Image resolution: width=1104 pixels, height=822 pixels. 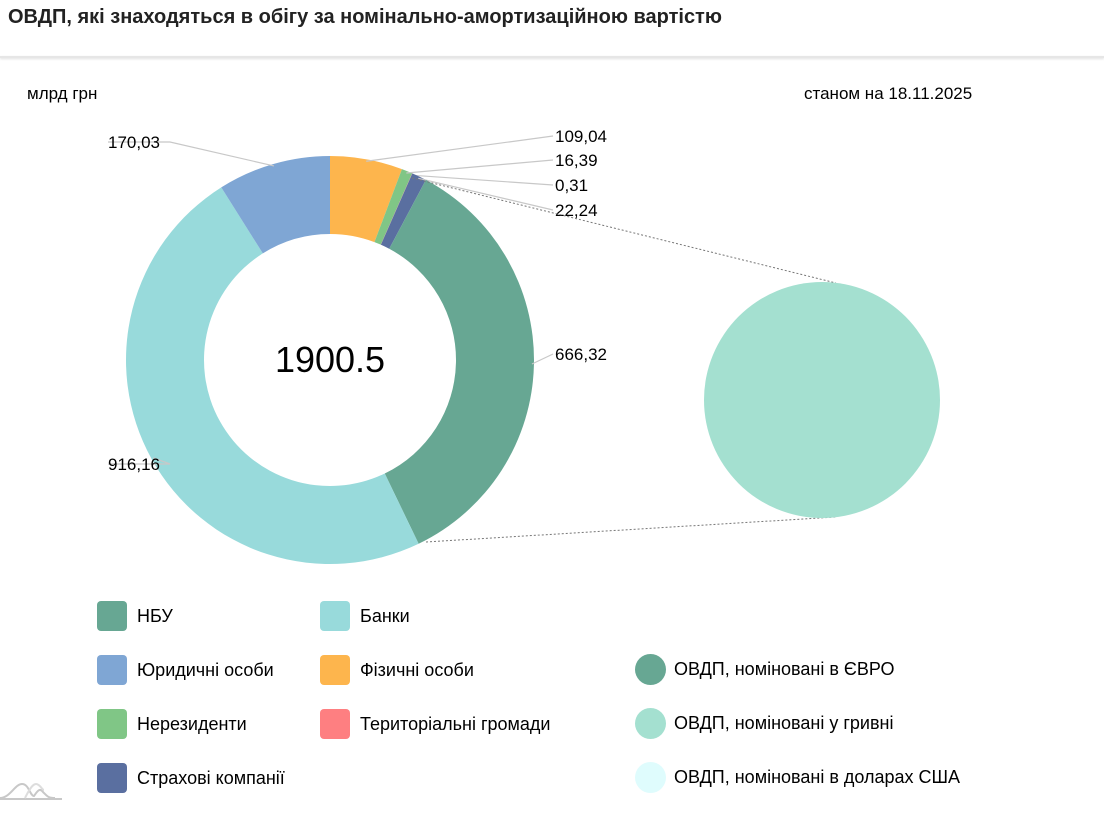 What do you see at coordinates (581, 136) in the screenshot?
I see `data-label: 109,04` at bounding box center [581, 136].